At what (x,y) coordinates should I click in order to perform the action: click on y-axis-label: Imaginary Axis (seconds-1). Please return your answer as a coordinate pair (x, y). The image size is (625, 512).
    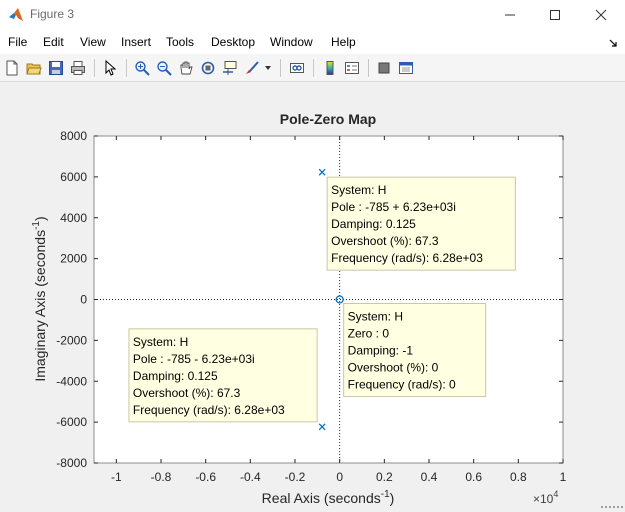
    Looking at the image, I should click on (39, 298).